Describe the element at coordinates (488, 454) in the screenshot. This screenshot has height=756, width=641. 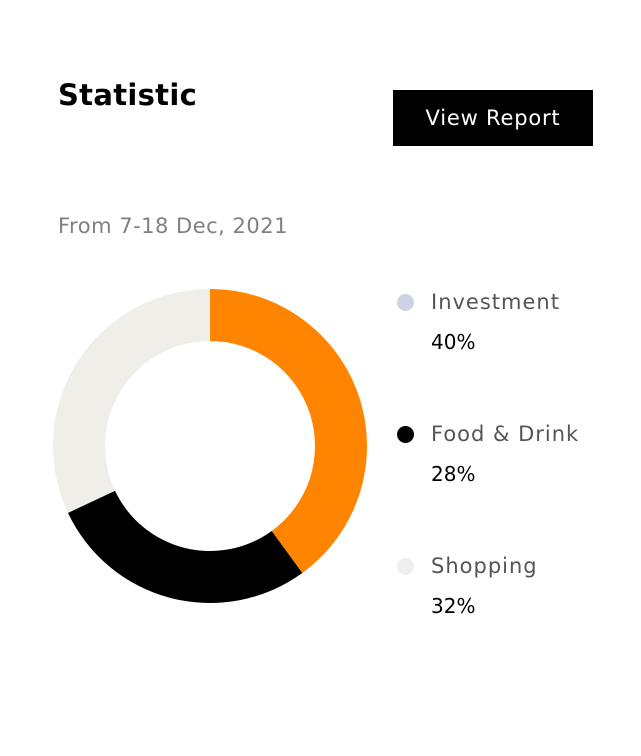
I see `legend-item-food-drink: Food & Drink 28%` at that location.